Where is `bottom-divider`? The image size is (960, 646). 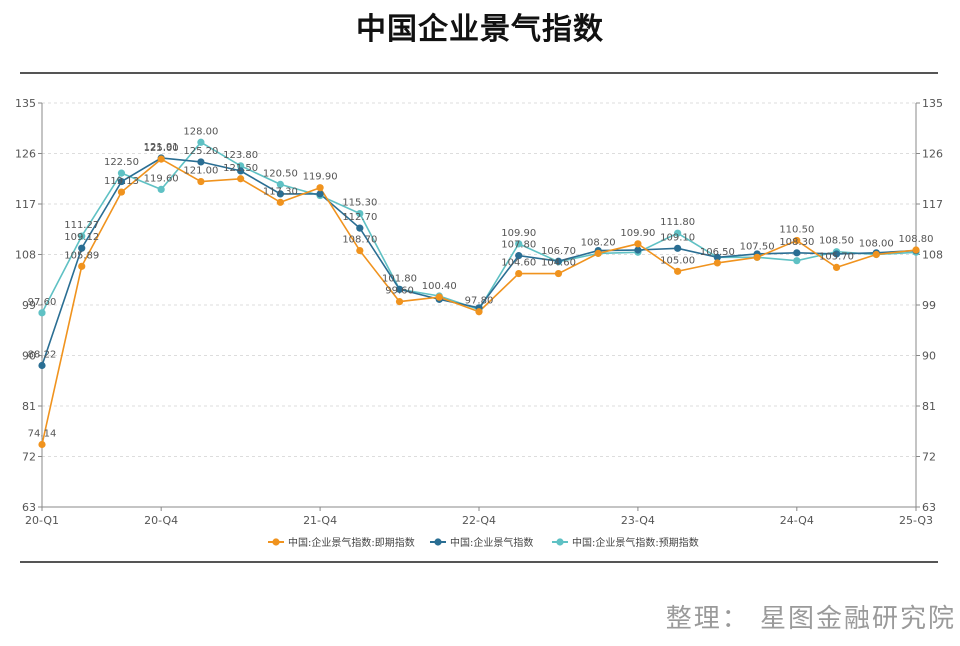 bottom-divider is located at coordinates (479, 562).